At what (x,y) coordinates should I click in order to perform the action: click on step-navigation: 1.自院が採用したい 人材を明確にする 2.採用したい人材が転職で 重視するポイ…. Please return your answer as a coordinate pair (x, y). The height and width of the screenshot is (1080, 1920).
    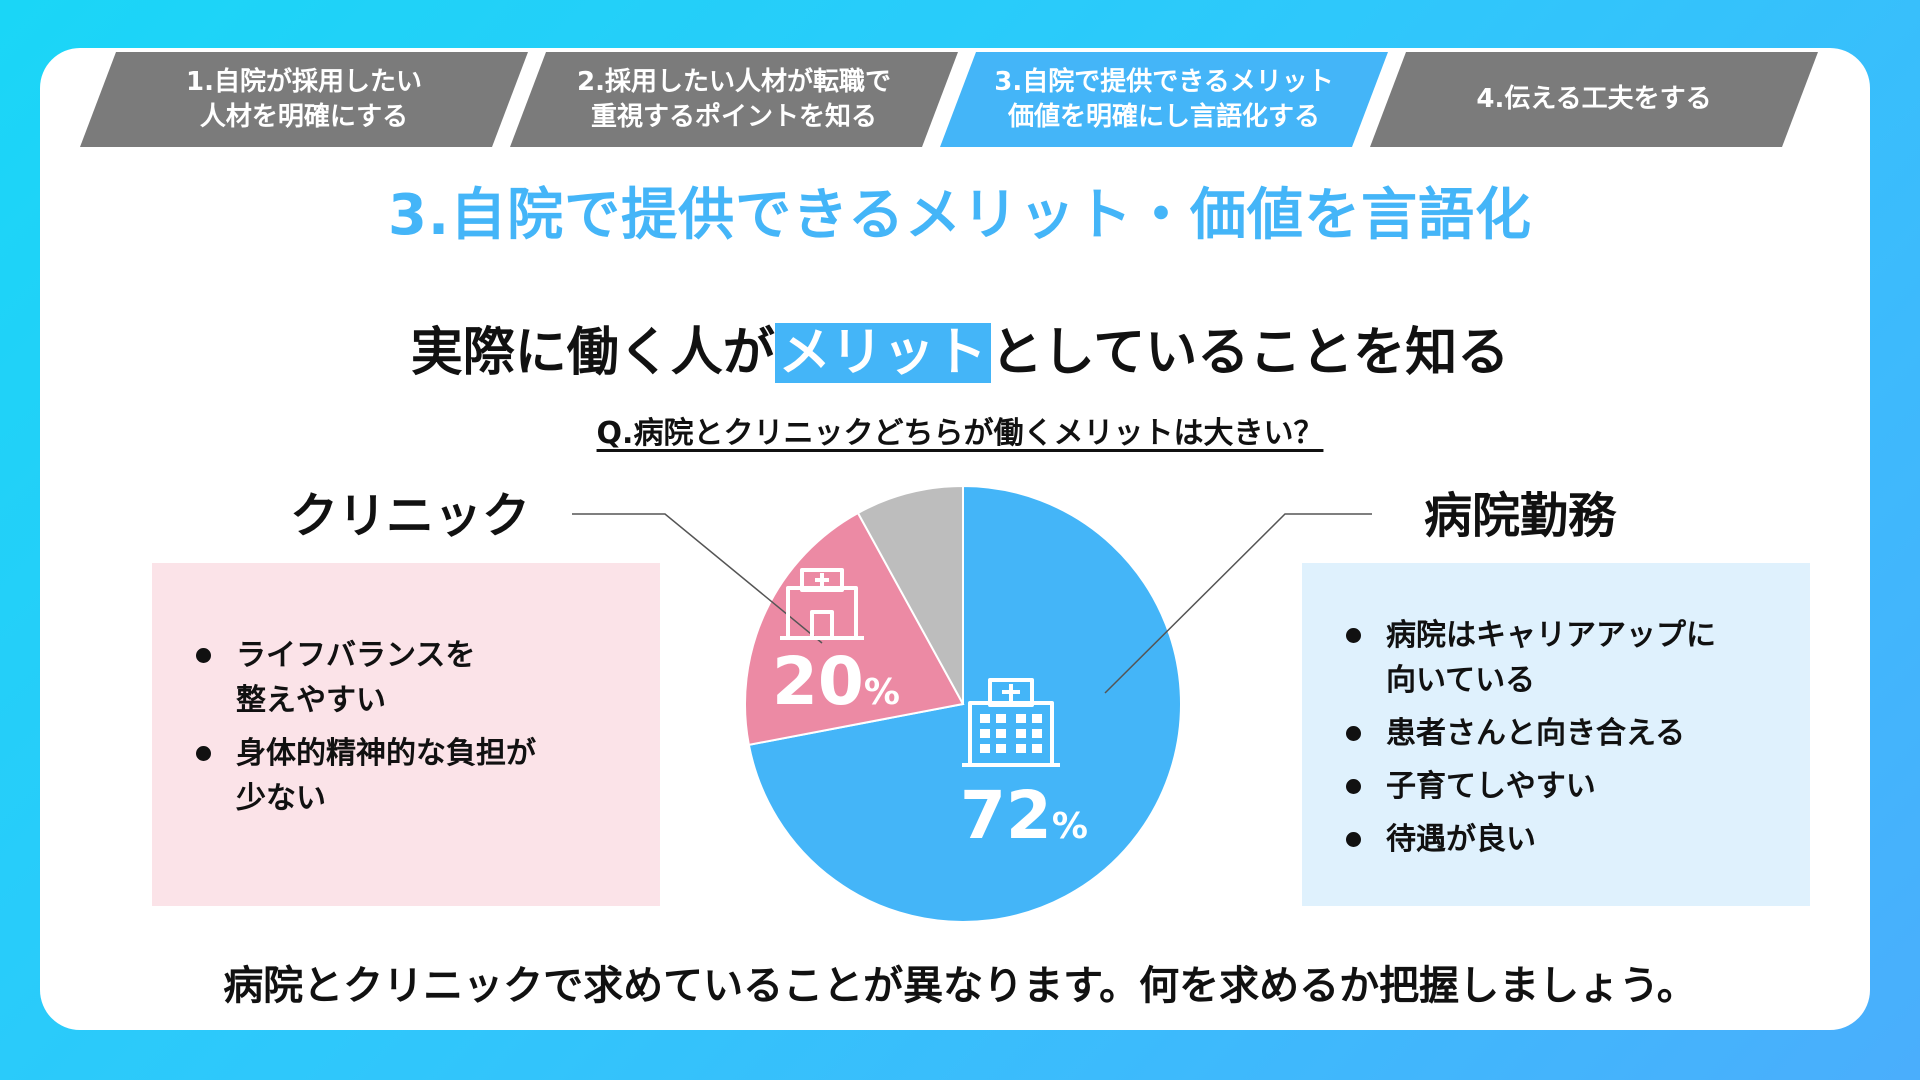
    Looking at the image, I should click on (950, 99).